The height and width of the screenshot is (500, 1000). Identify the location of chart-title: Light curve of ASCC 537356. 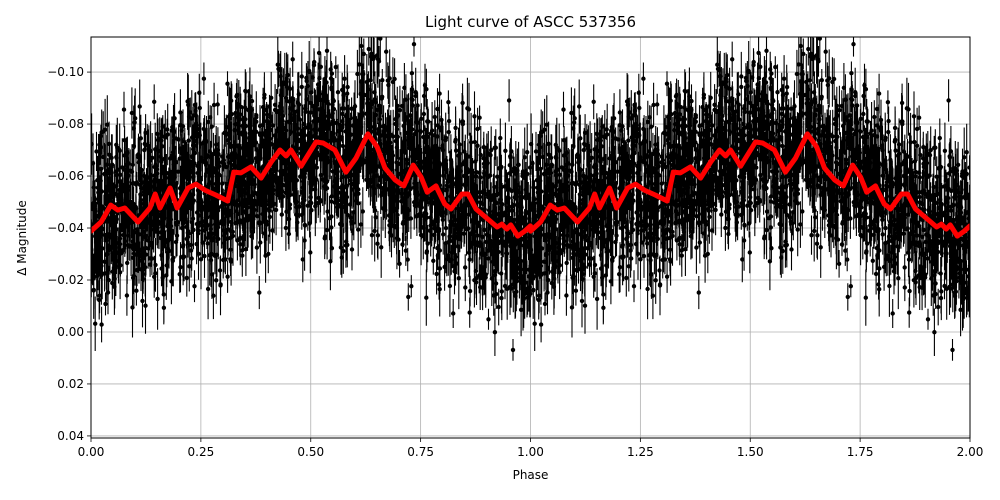
(530, 22).